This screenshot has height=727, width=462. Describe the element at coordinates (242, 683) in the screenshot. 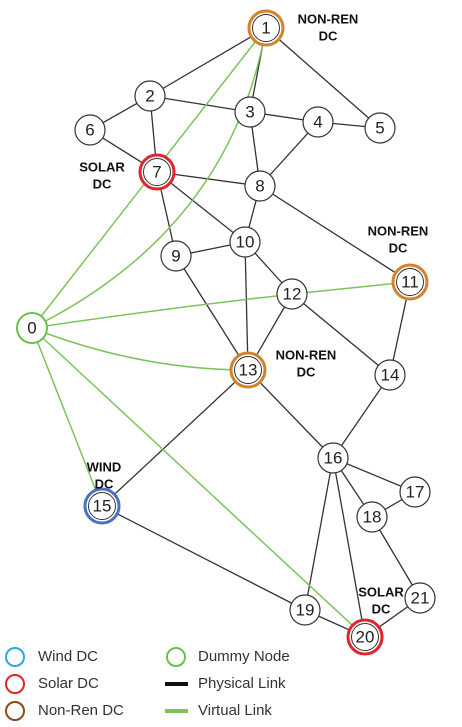

I see `legend-label: Physical Link` at that location.